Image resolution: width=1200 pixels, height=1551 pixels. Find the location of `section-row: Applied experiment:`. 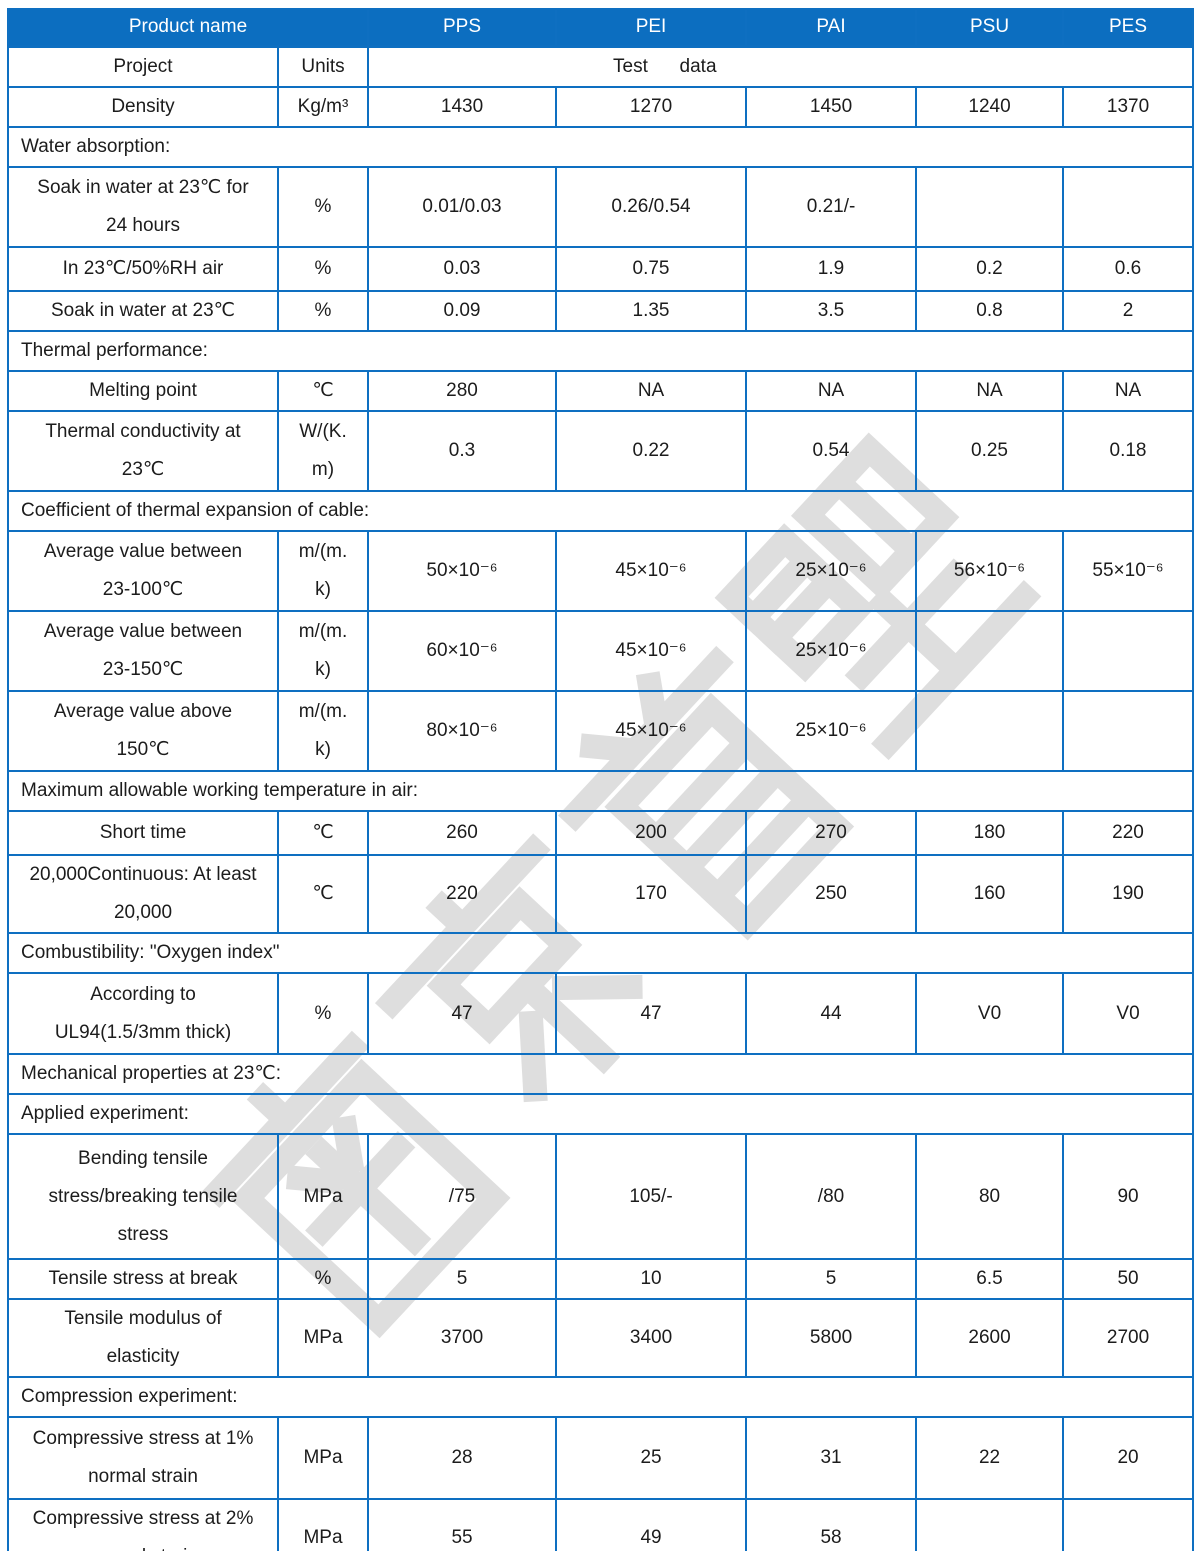

section-row: Applied experiment: is located at coordinates (600, 1114).